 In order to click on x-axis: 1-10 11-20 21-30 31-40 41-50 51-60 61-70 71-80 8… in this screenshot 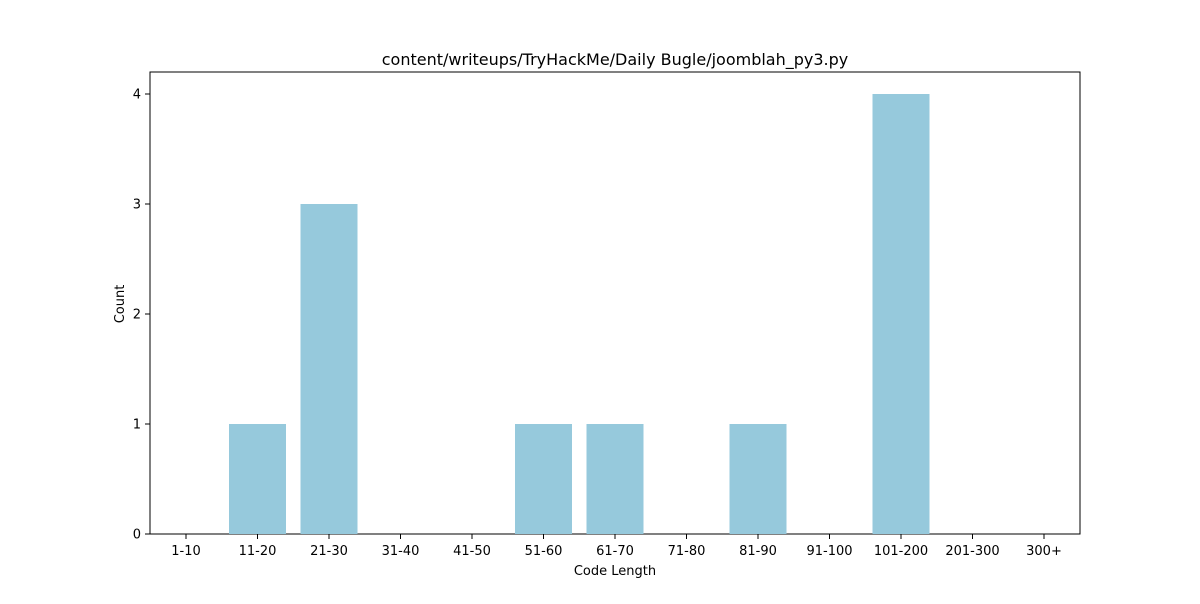, I will do `click(616, 546)`.